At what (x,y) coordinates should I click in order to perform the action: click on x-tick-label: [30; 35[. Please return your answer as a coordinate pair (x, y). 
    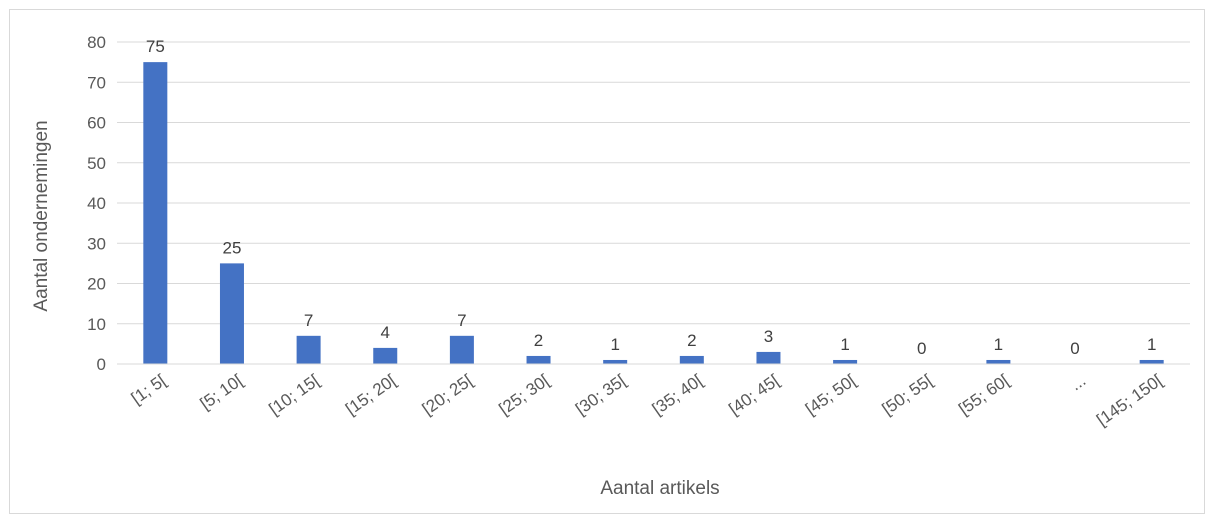
    Looking at the image, I should click on (601, 395).